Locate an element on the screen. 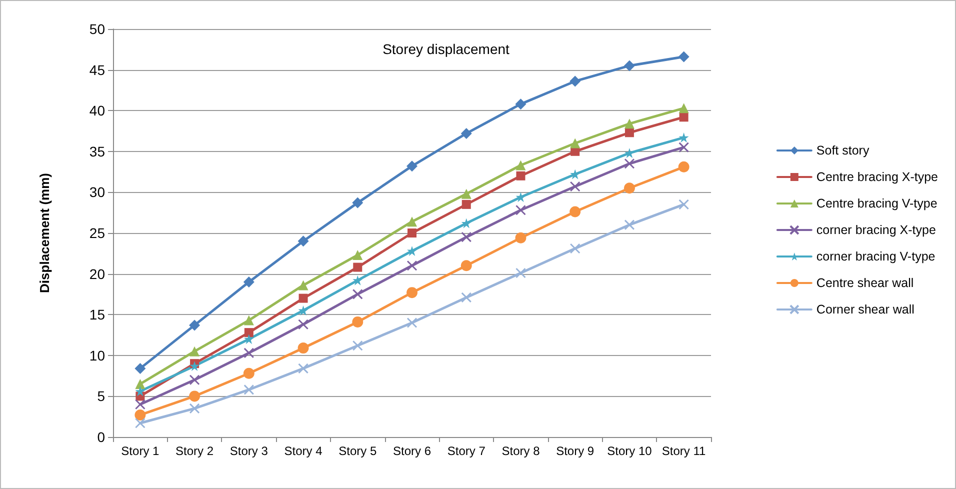 The image size is (956, 489). x-tick-label: Story 5 is located at coordinates (357, 451).